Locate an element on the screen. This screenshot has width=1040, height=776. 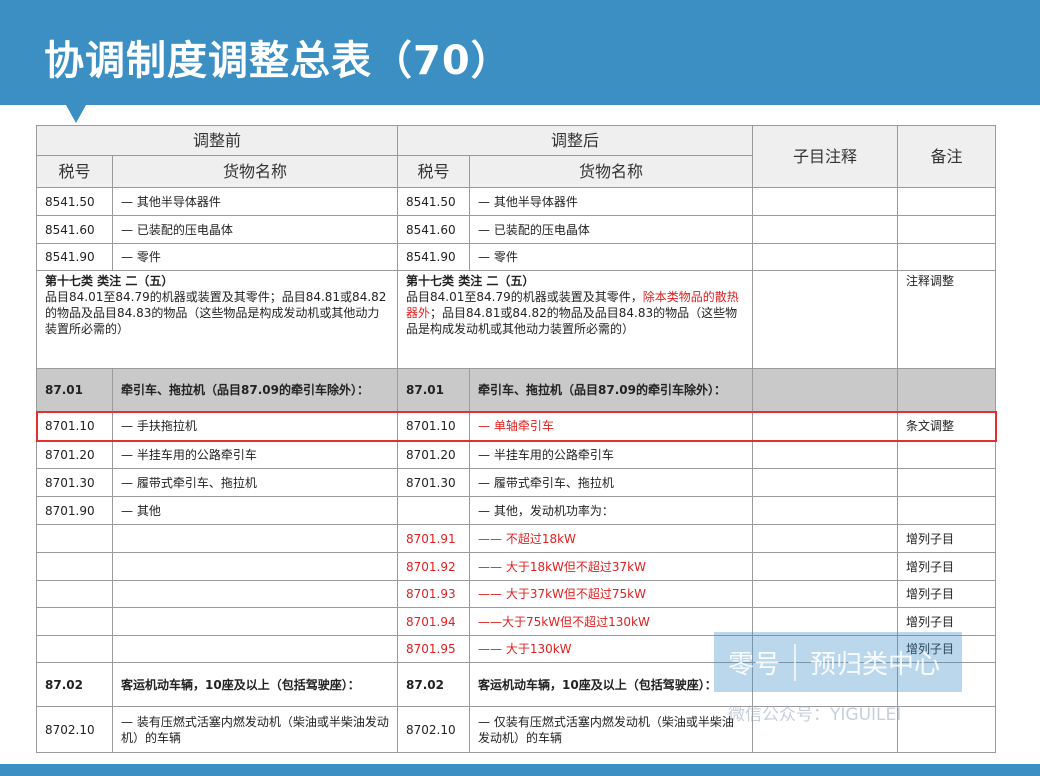
table-cell: 87.01 is located at coordinates (434, 390).